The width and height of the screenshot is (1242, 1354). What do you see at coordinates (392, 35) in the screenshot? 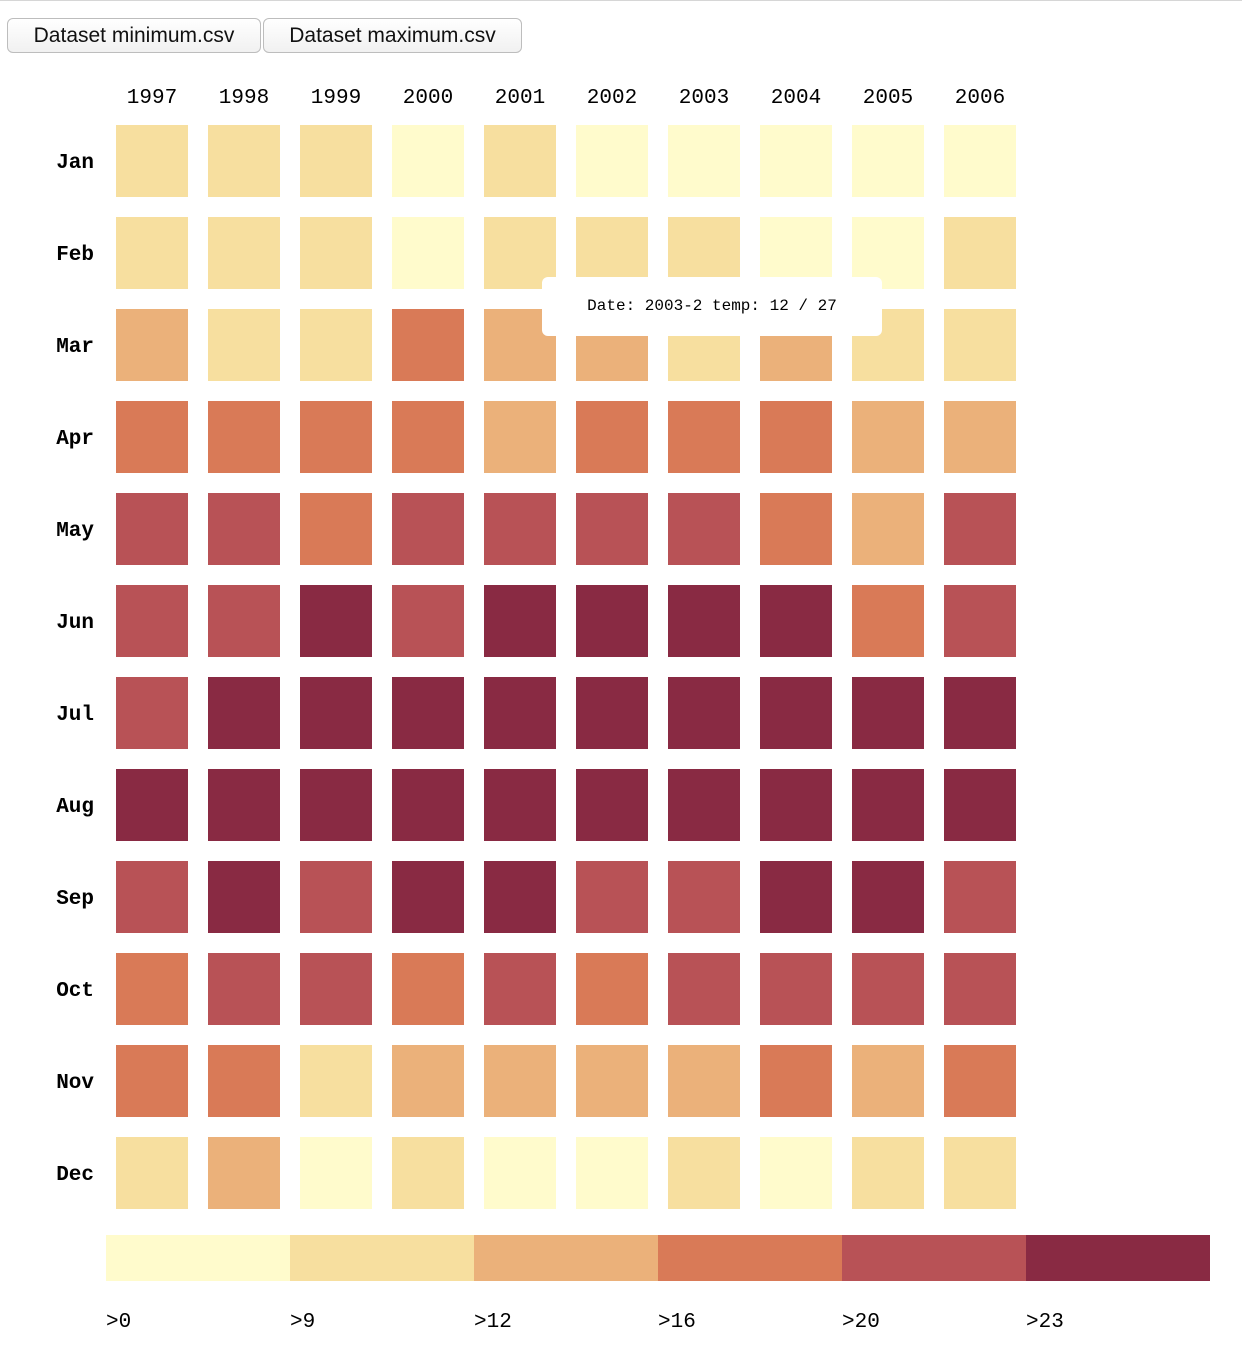
I see `dataset-maximum-button: Dataset maximum.csv` at bounding box center [392, 35].